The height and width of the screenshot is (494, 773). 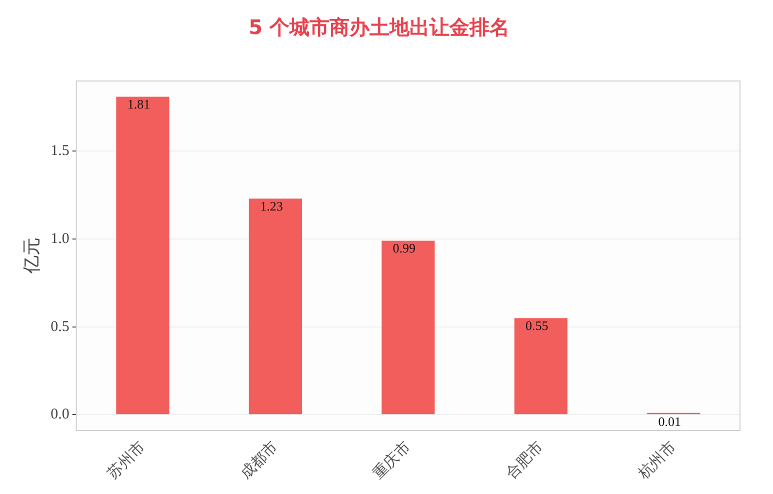 I want to click on x-tick-label: 重庆市, so click(x=391, y=460).